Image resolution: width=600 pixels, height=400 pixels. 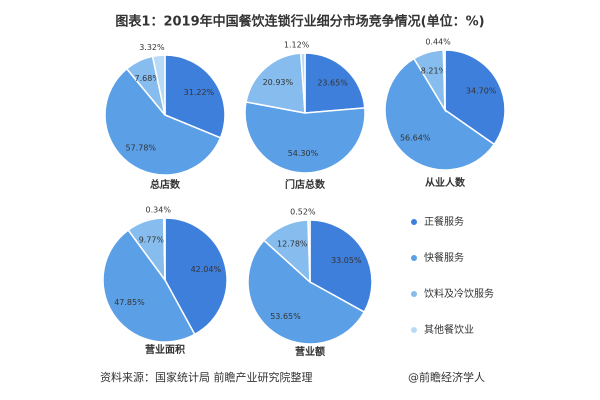 I want to click on value-label: 33.05%, so click(x=346, y=260).